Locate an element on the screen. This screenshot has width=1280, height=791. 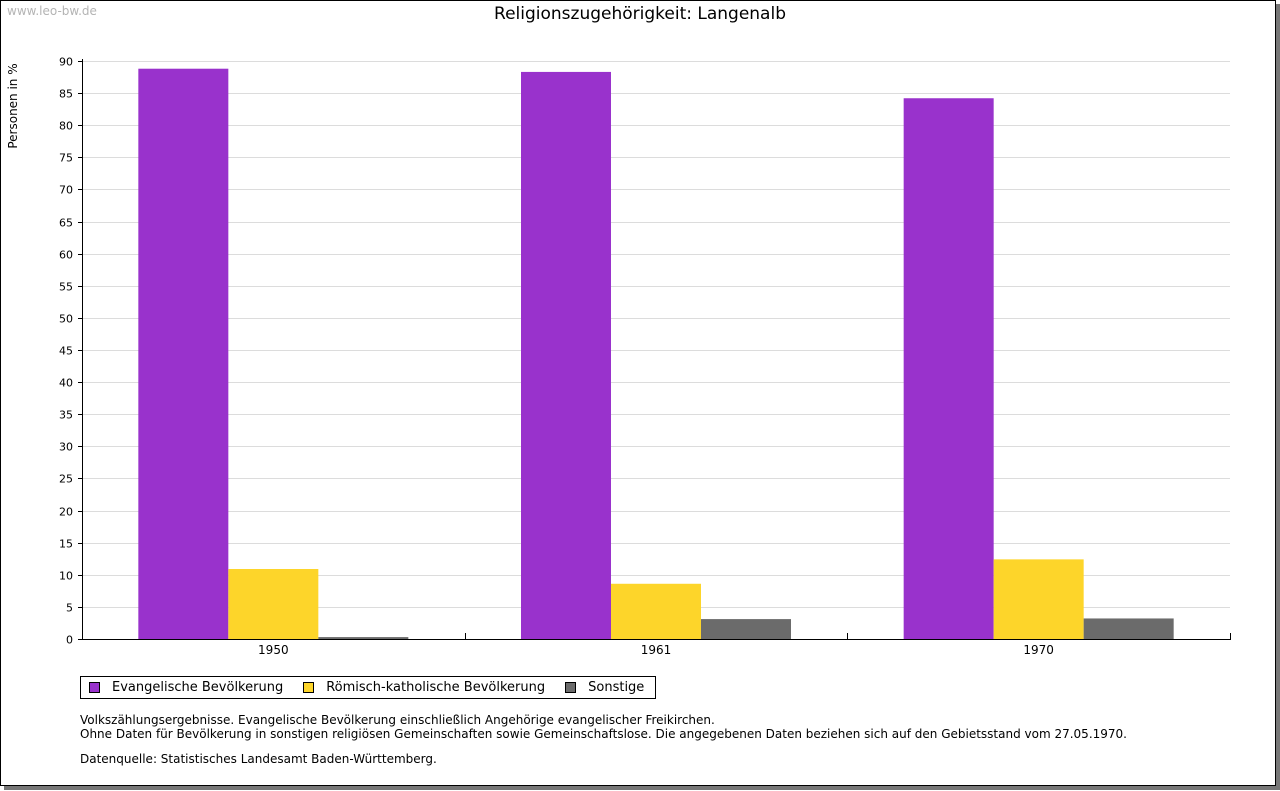
legend-item-sonstige: Sonstige is located at coordinates (604, 687).